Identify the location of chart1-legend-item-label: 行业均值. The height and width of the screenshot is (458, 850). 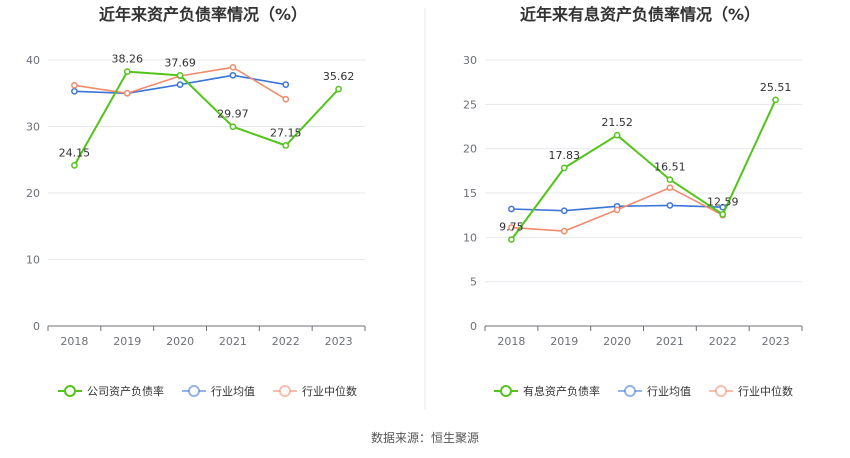
(233, 391).